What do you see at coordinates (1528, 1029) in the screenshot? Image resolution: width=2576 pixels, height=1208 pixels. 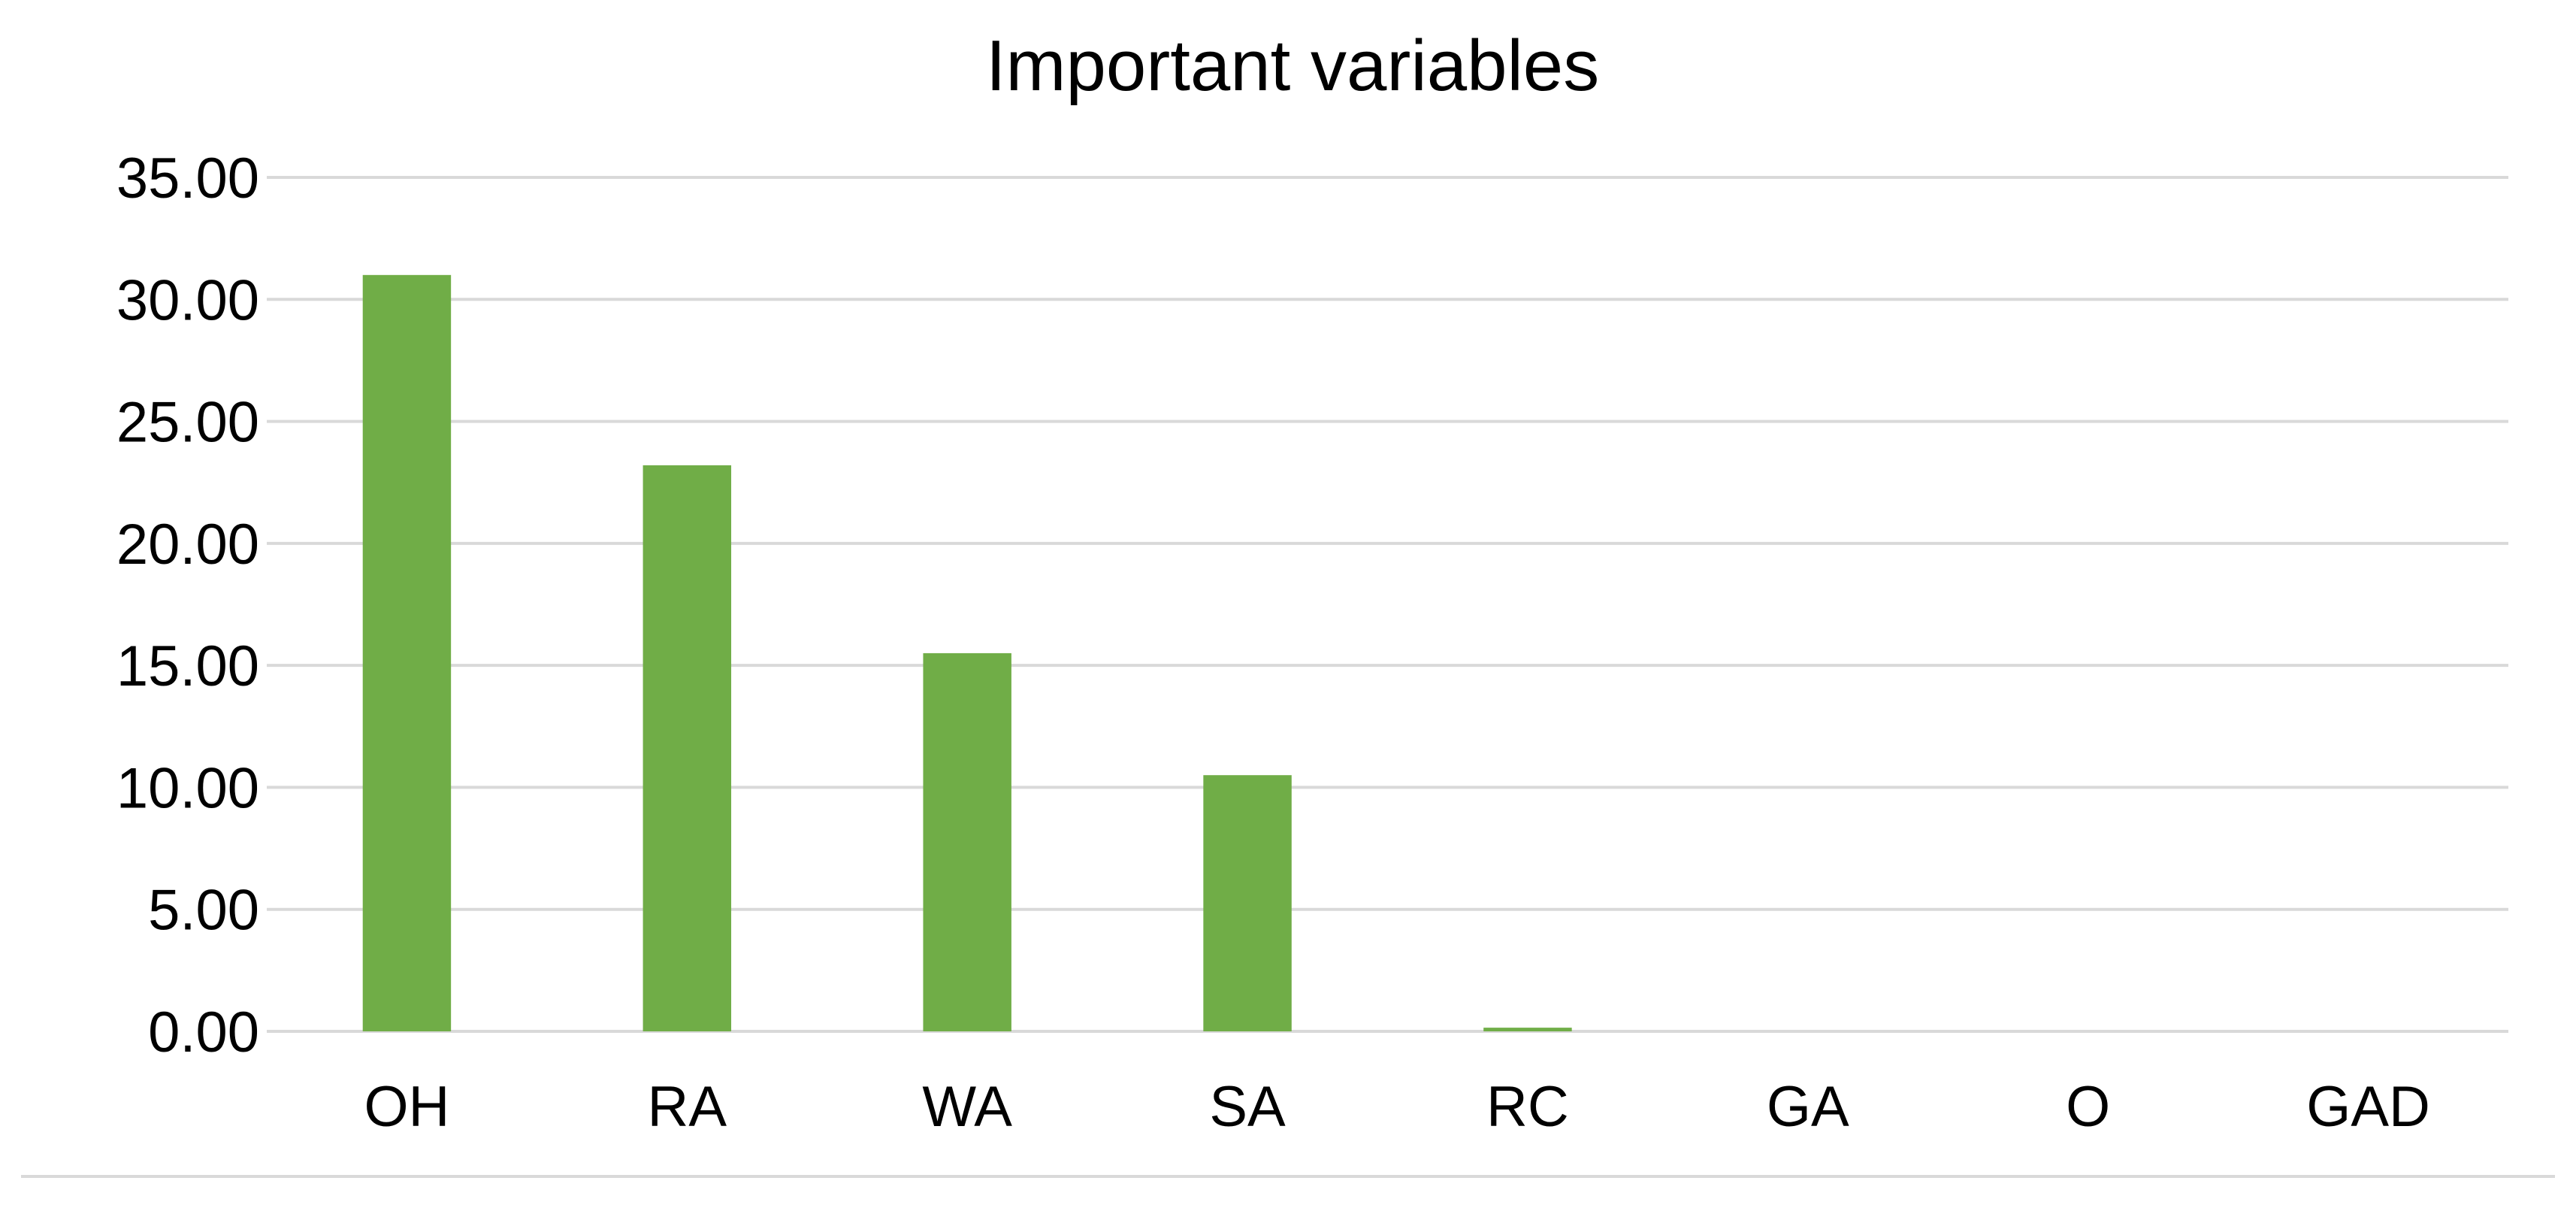 I see `bar-rc` at bounding box center [1528, 1029].